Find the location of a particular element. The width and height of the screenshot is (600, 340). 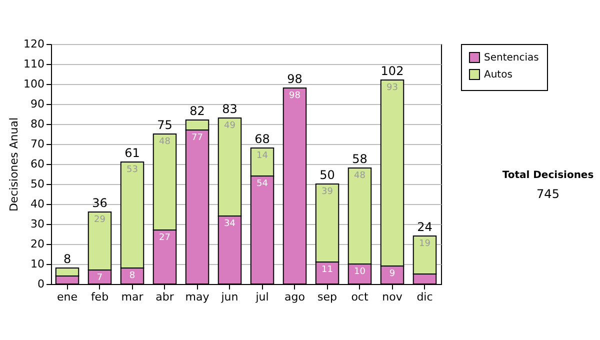

data-label: 7 is located at coordinates (99, 278).